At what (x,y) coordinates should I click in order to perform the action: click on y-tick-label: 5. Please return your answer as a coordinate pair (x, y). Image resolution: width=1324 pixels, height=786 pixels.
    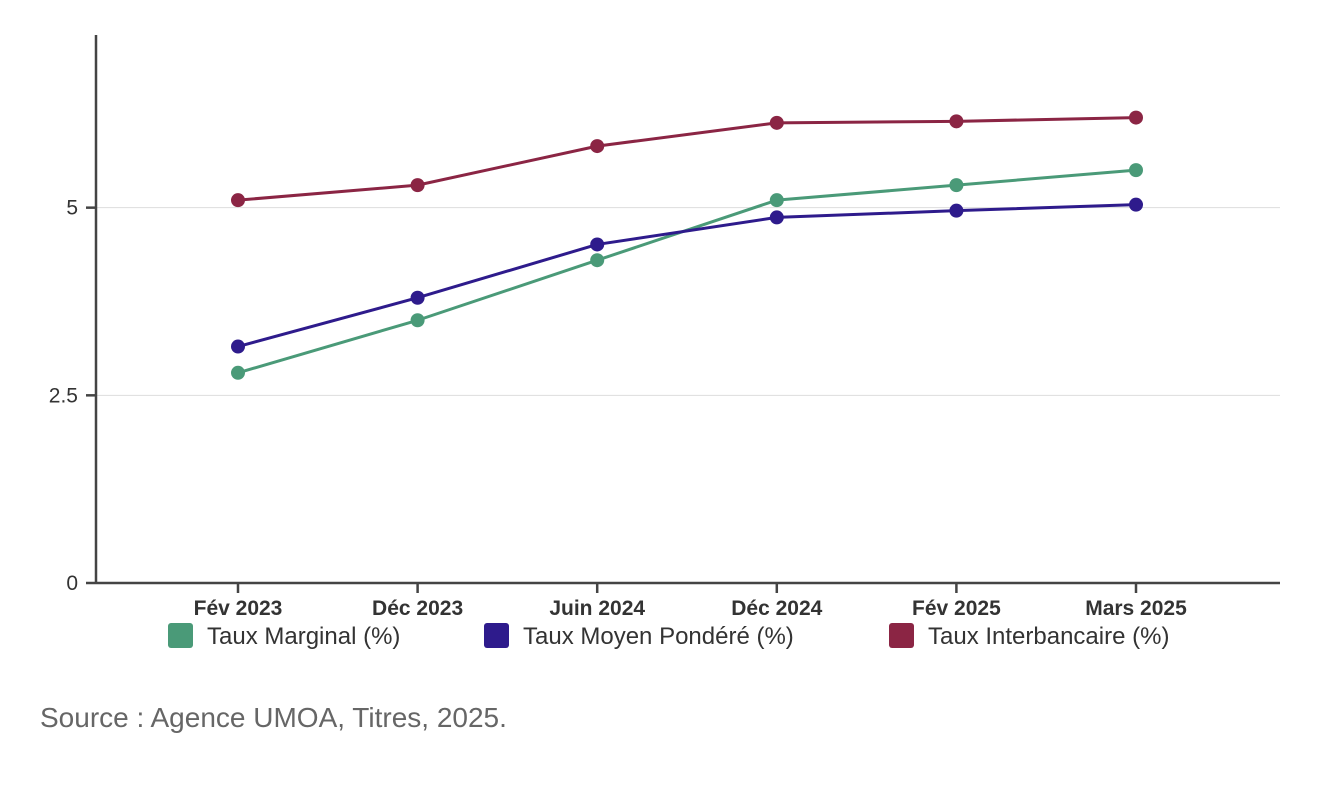
    Looking at the image, I should click on (72, 208).